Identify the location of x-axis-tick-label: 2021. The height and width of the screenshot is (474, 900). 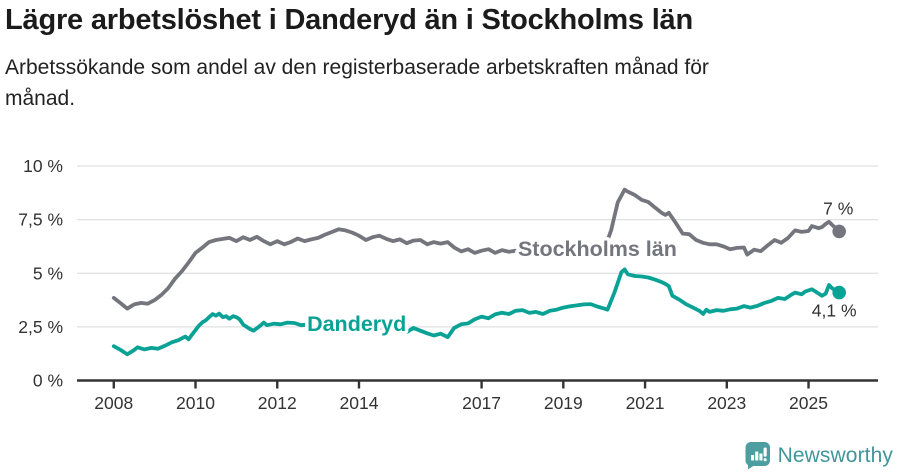
(645, 403).